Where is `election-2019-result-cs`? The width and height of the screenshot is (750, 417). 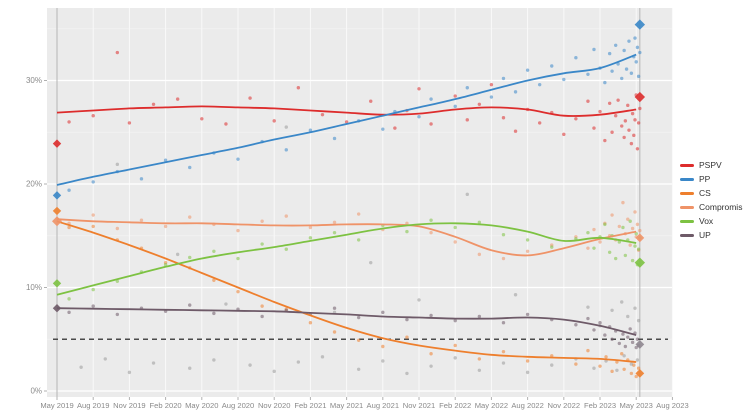
election-2019-result-cs is located at coordinates (57, 211).